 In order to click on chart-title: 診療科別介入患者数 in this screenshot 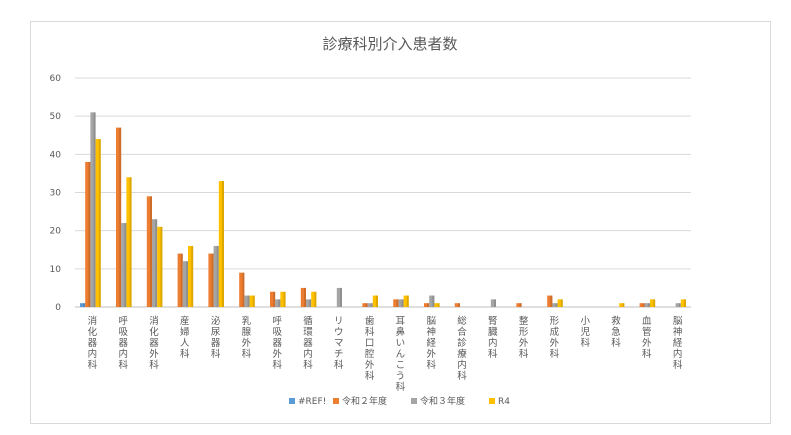, I will do `click(389, 44)`.